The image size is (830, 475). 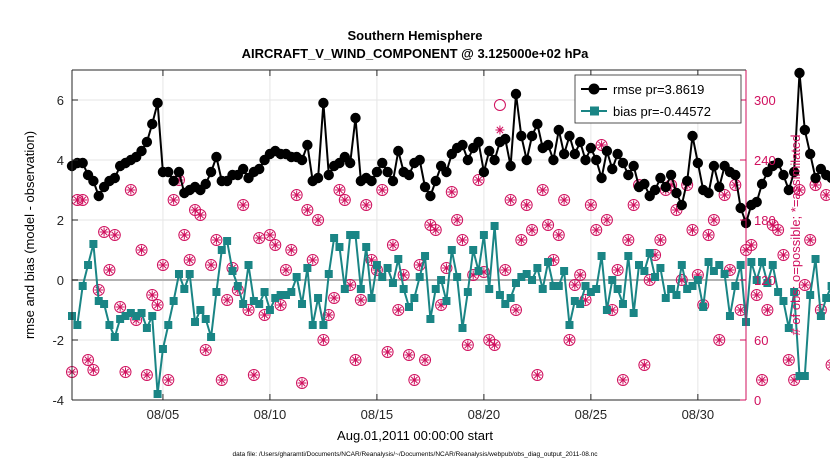 I want to click on x-tick-label: 08/05, so click(x=163, y=414).